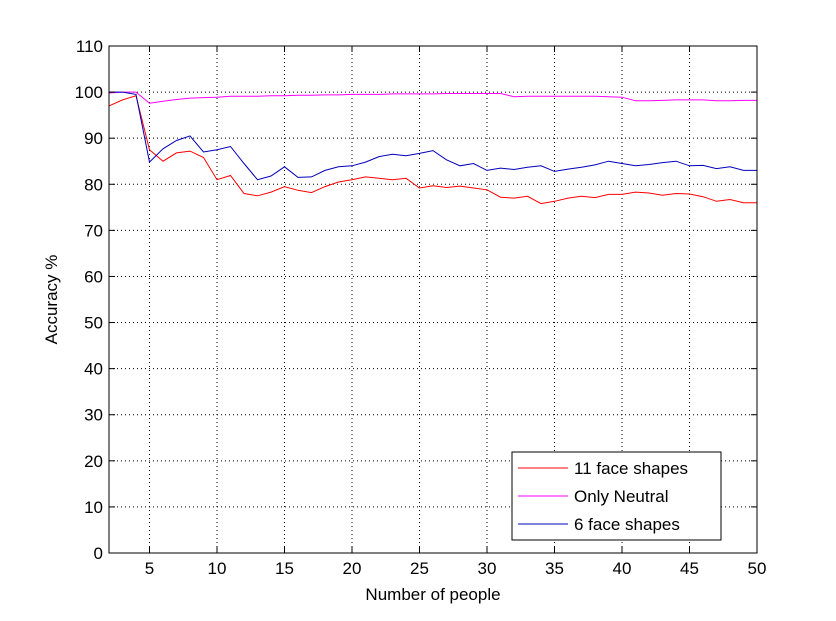  I want to click on y-tick-label: 20, so click(93, 461).